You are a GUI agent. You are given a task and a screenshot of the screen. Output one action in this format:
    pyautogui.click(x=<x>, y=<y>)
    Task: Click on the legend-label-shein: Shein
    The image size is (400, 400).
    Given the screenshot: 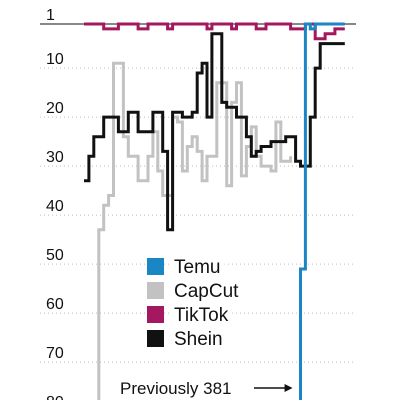 What is the action you would take?
    pyautogui.click(x=198, y=339)
    